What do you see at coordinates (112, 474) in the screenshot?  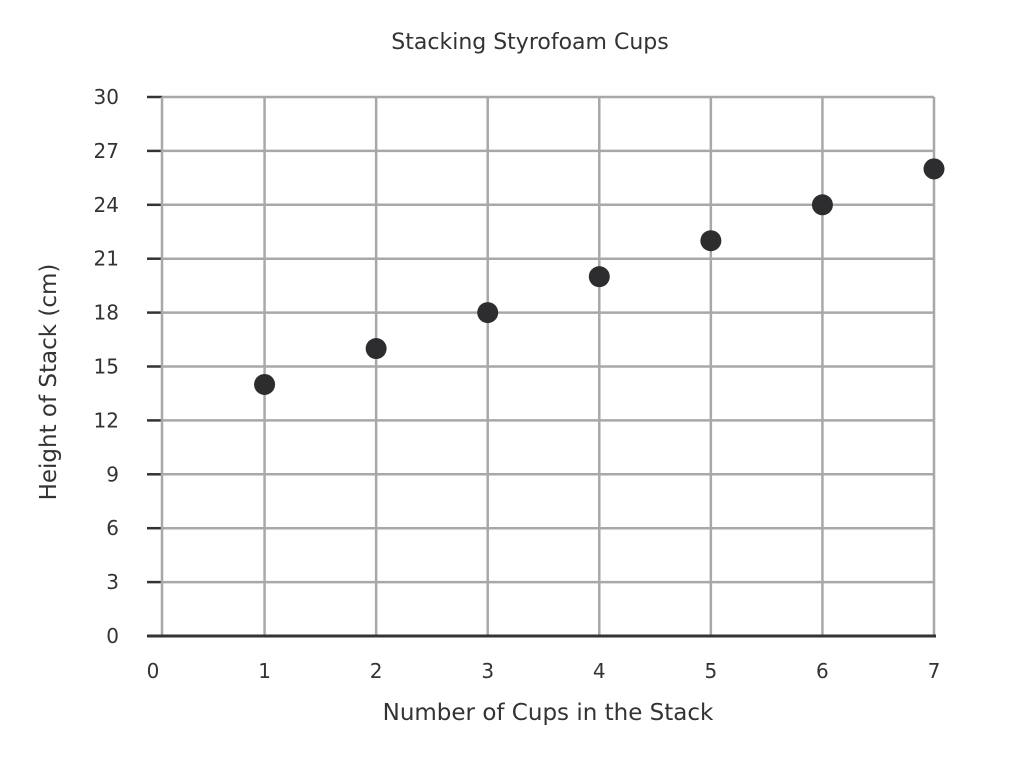 I see `y-tick-label-9: 9` at bounding box center [112, 474].